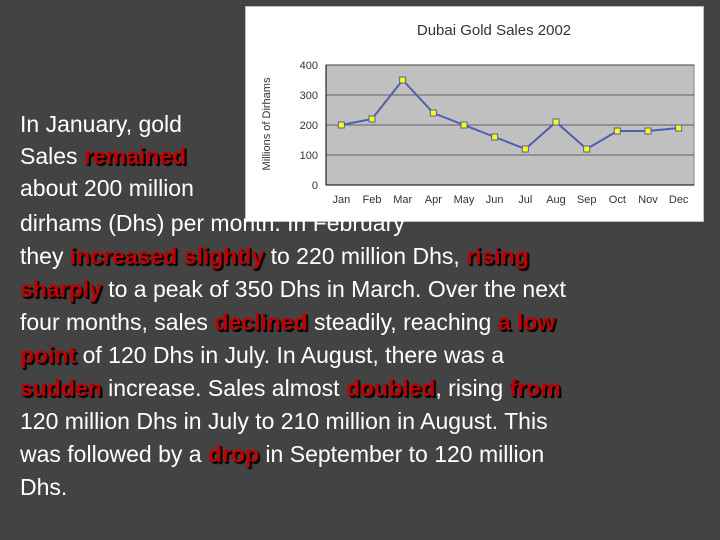  I want to click on highlighted-phrase: declined, so click(261, 322).